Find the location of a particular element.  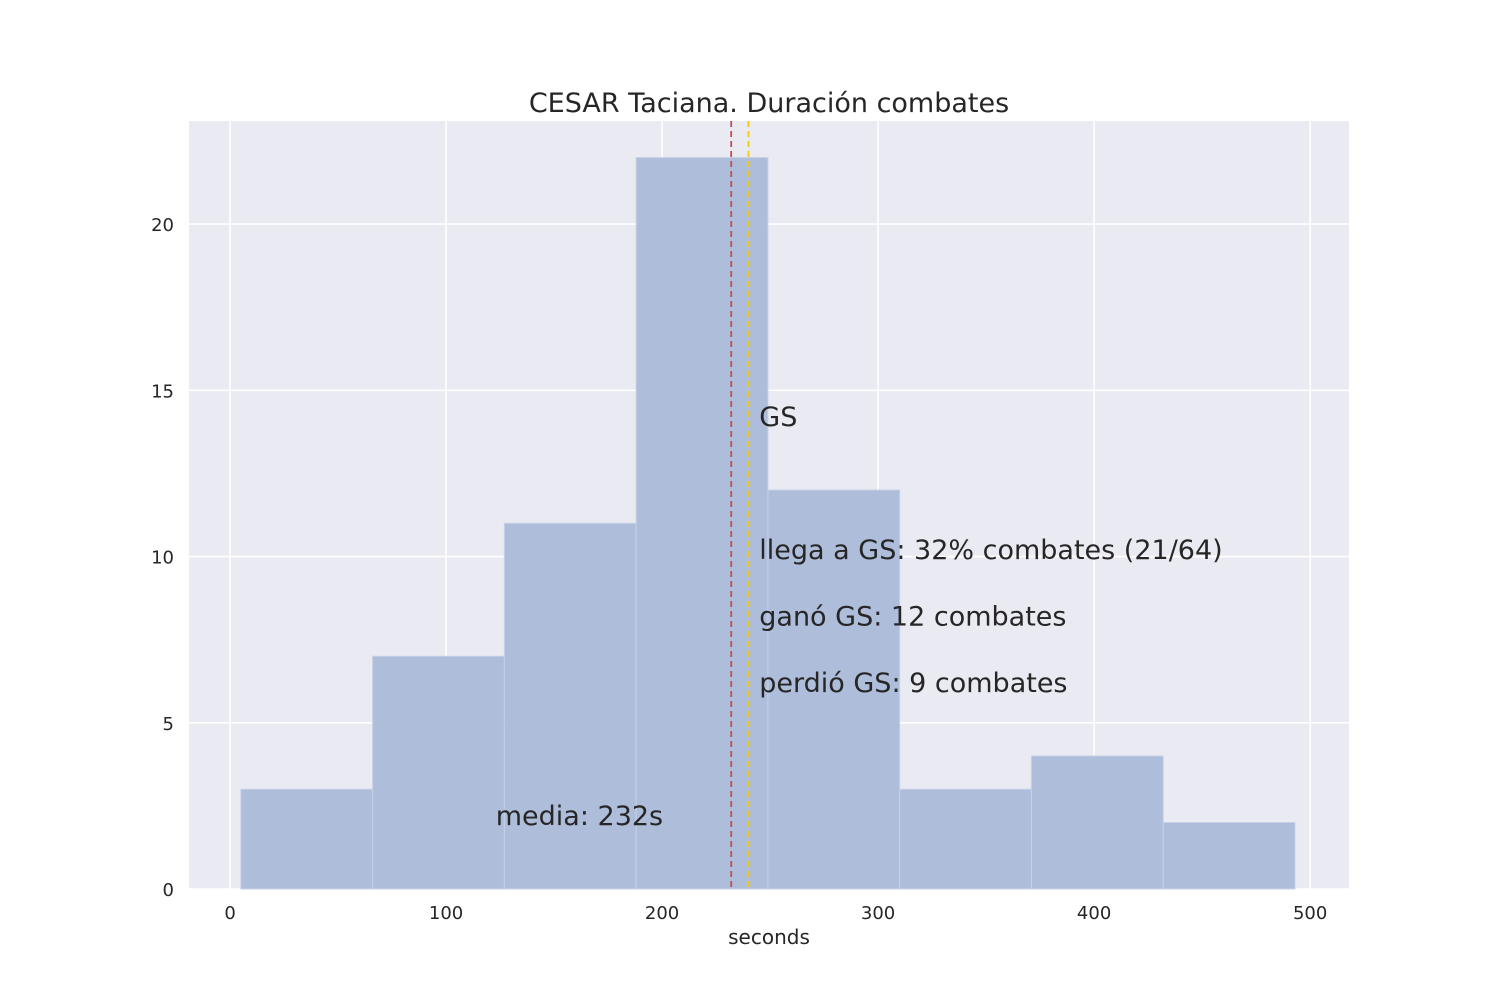

x-tick-label: 0 is located at coordinates (229, 913).